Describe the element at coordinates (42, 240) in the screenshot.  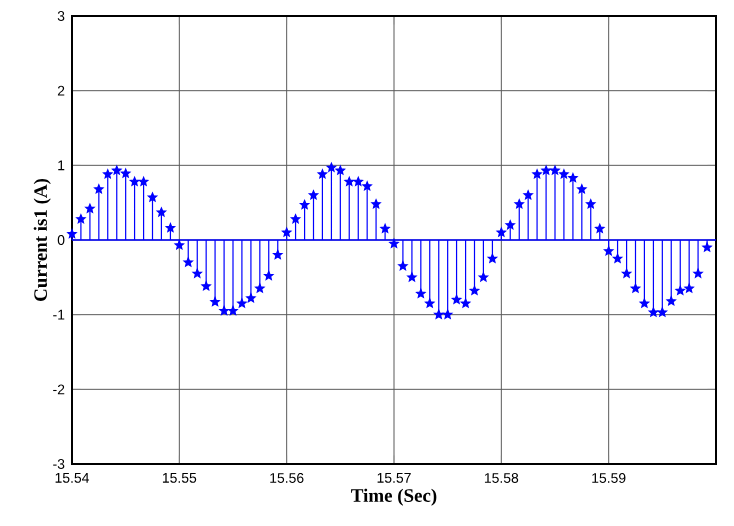
I see `y-axis-title: Current is1 (A)` at that location.